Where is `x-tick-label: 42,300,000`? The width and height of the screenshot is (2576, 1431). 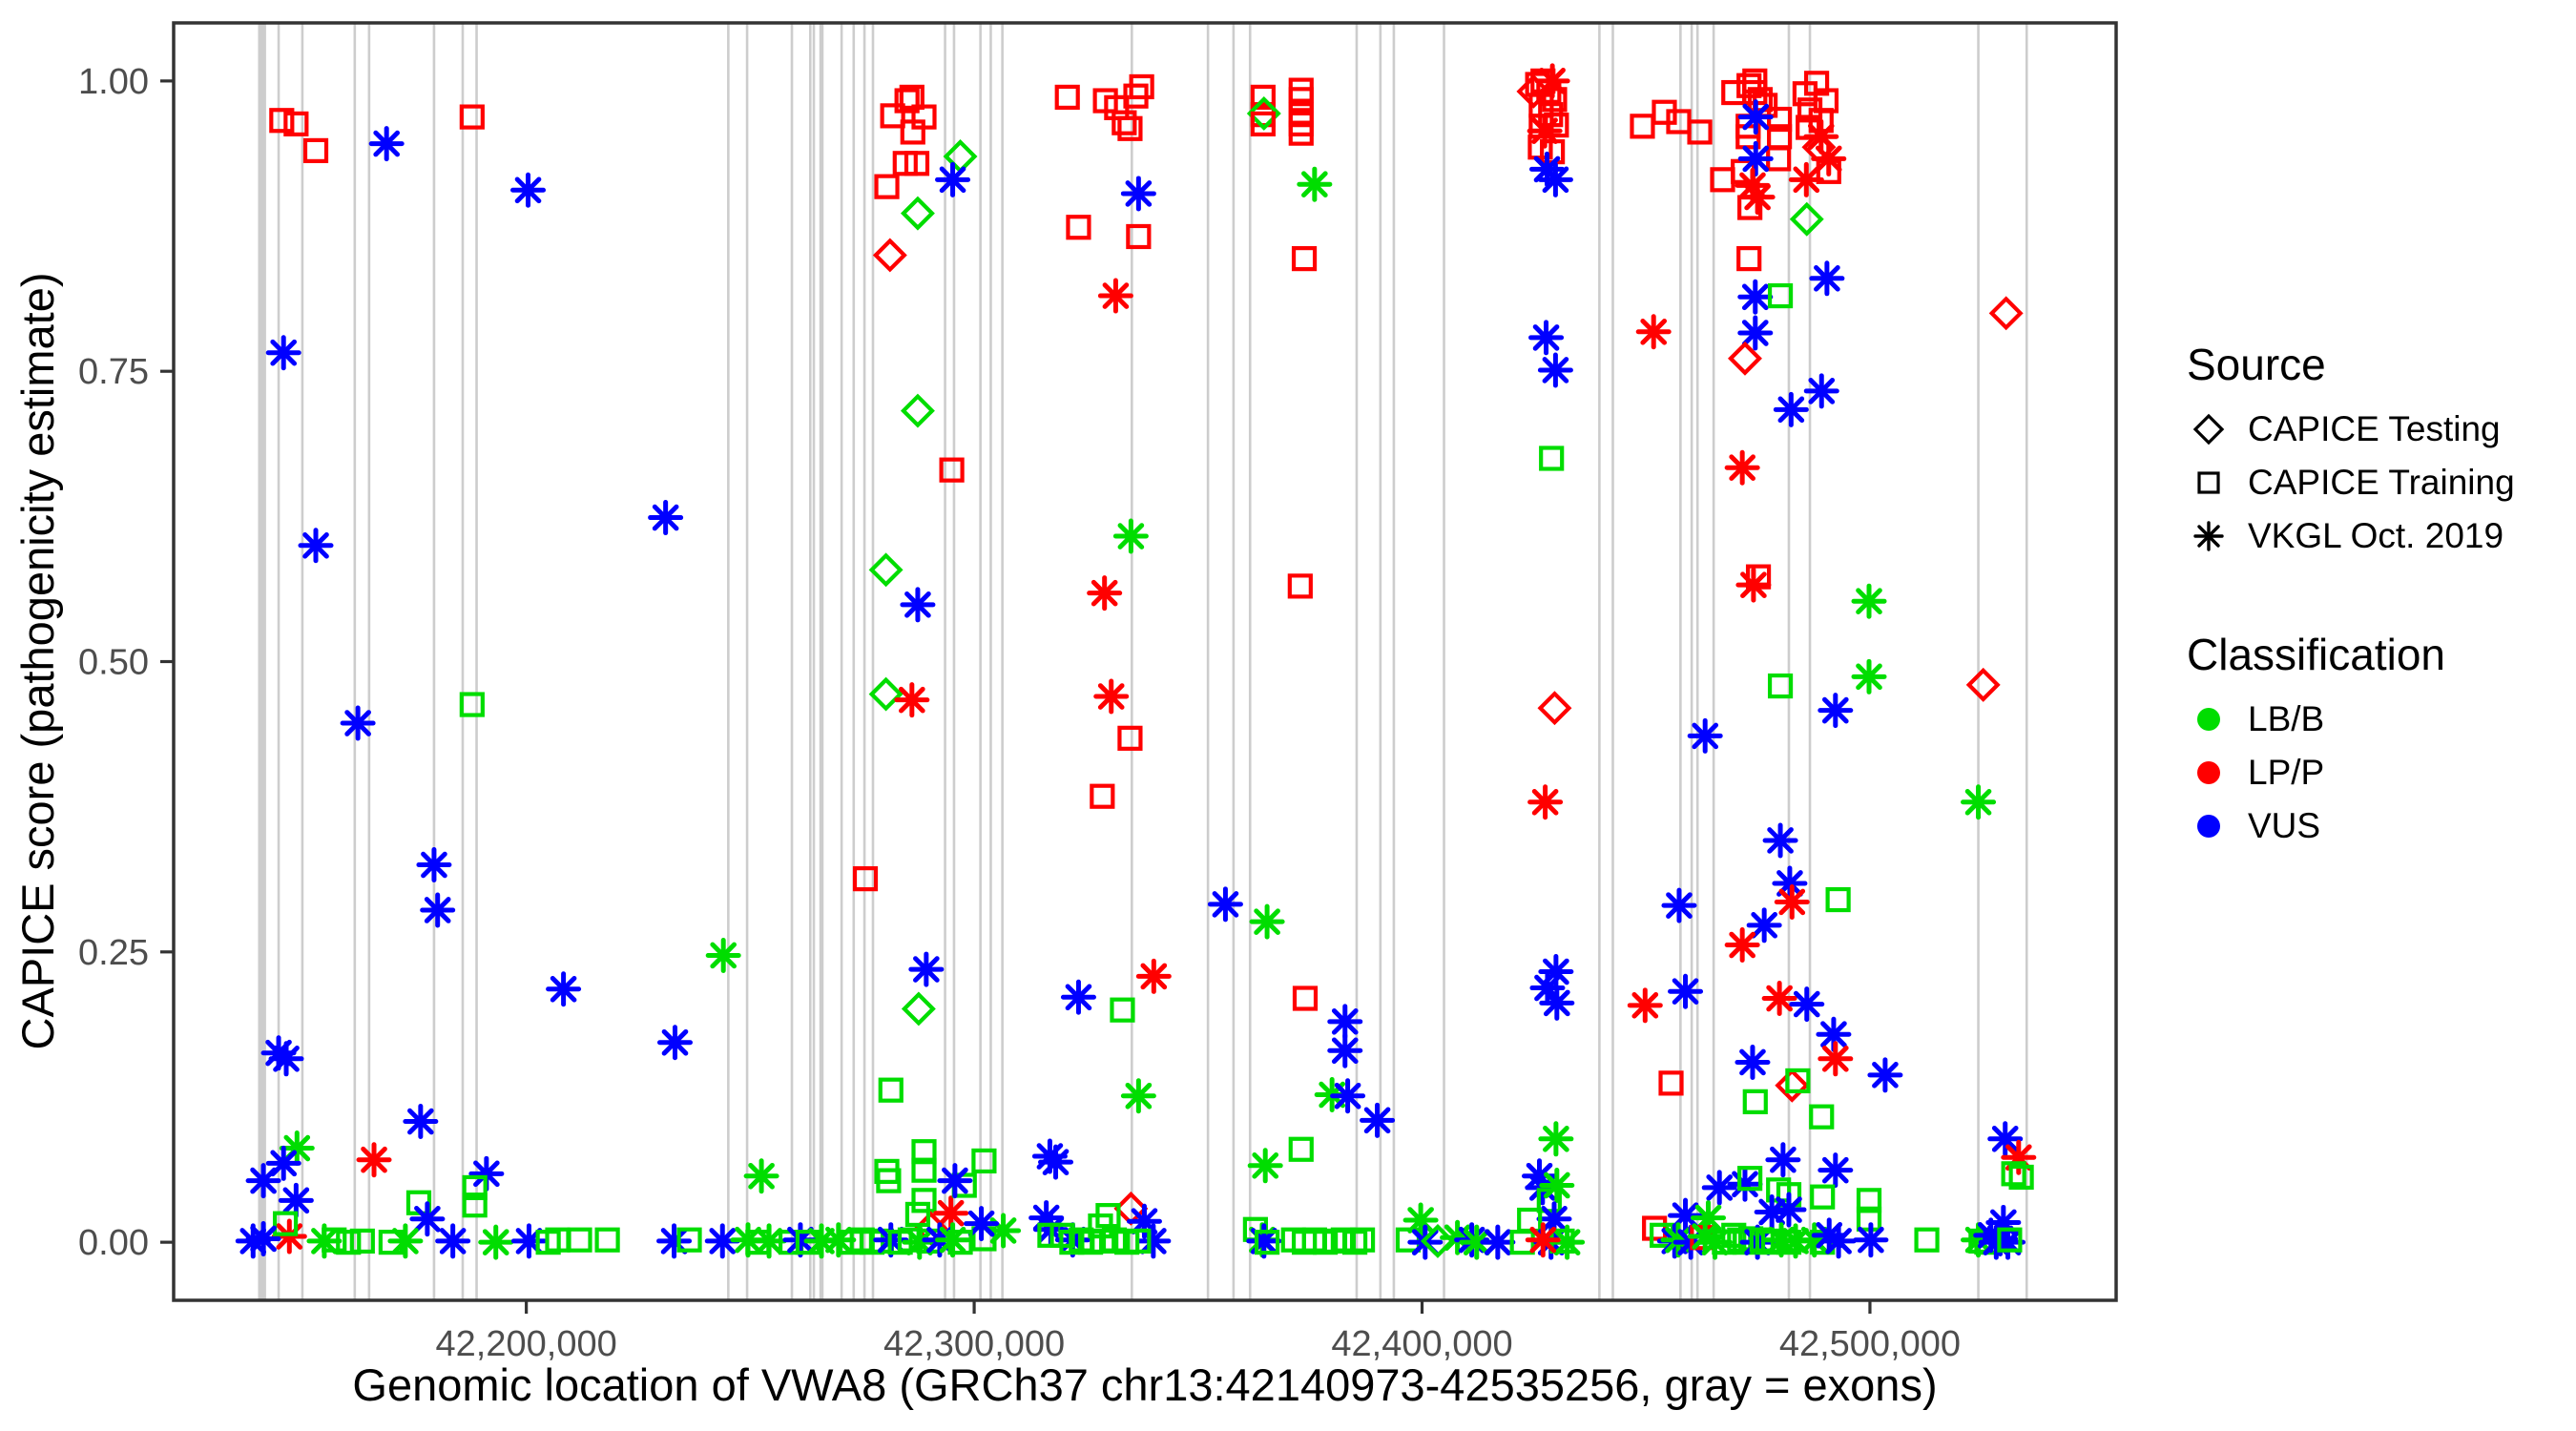 x-tick-label: 42,300,000 is located at coordinates (974, 1344).